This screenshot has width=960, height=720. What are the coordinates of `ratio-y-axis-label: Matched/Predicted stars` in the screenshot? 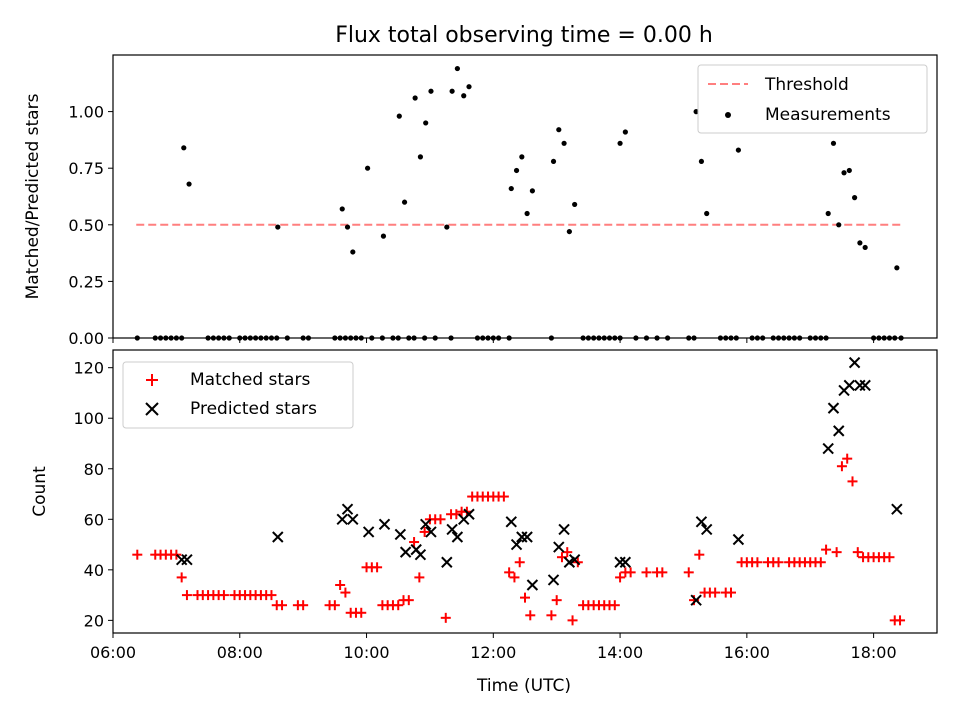 It's located at (33, 196).